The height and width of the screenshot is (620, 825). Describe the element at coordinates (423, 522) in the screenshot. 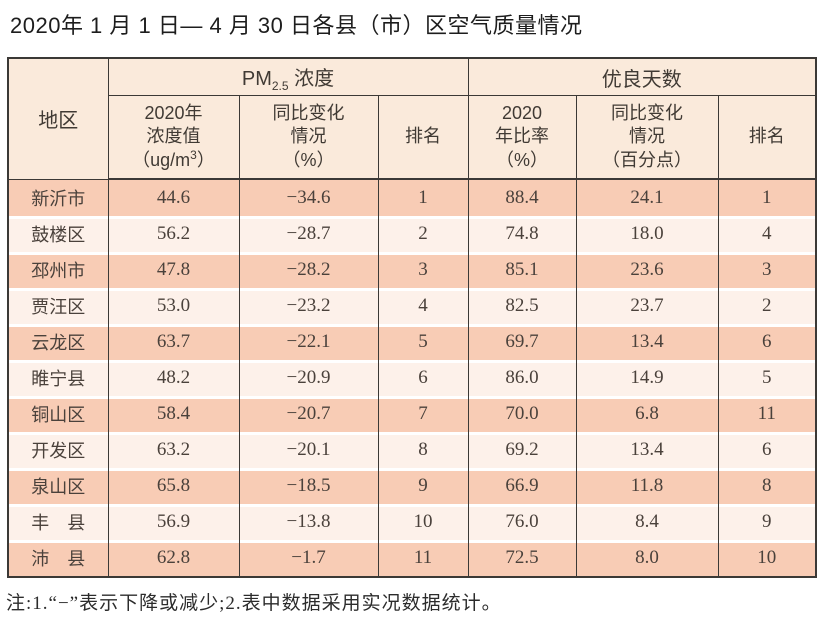

I see `pm-rank-cell: 10` at that location.